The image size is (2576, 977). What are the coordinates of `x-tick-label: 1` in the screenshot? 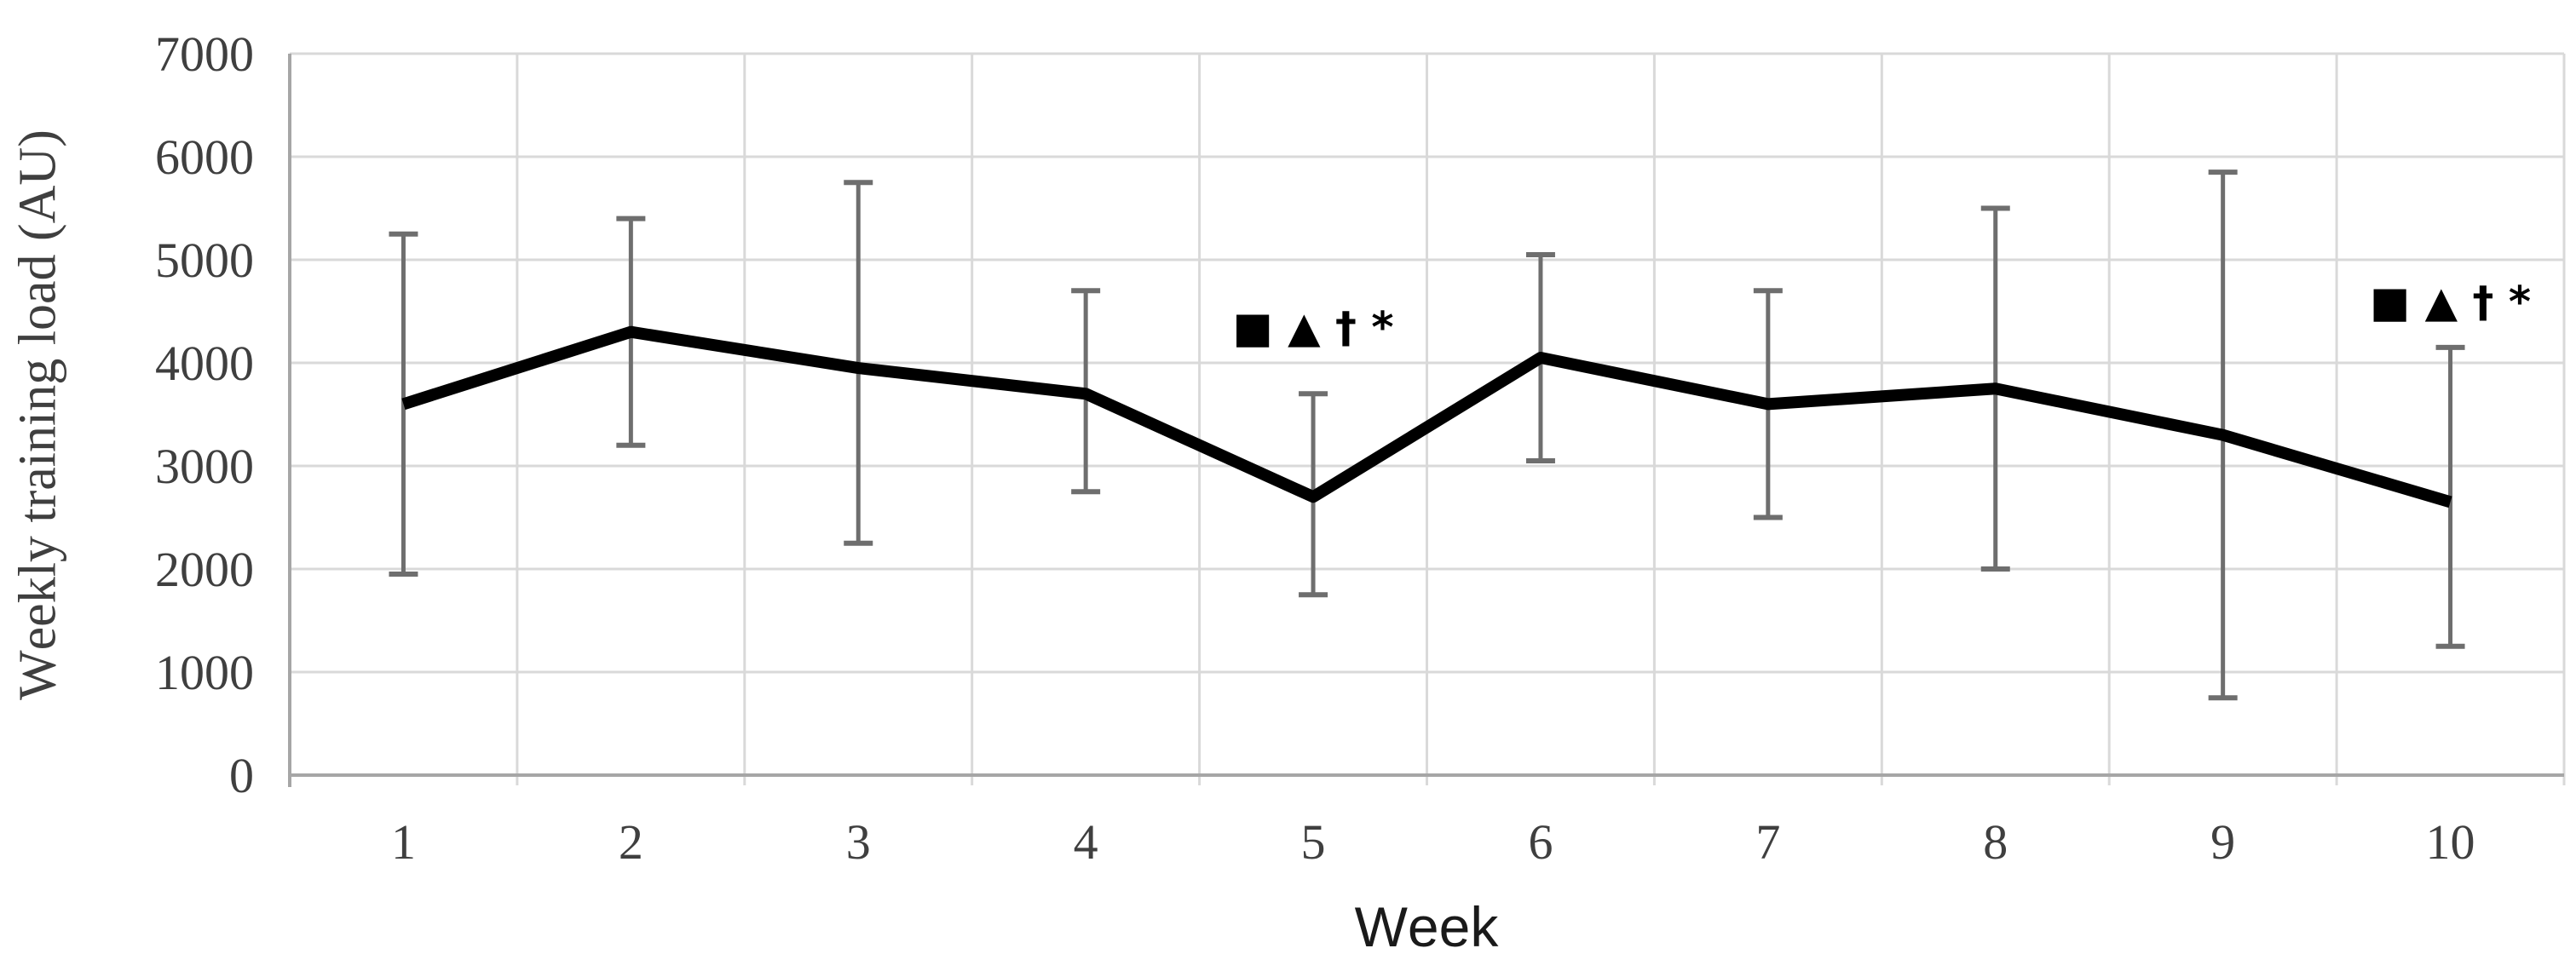 It's located at (403, 842).